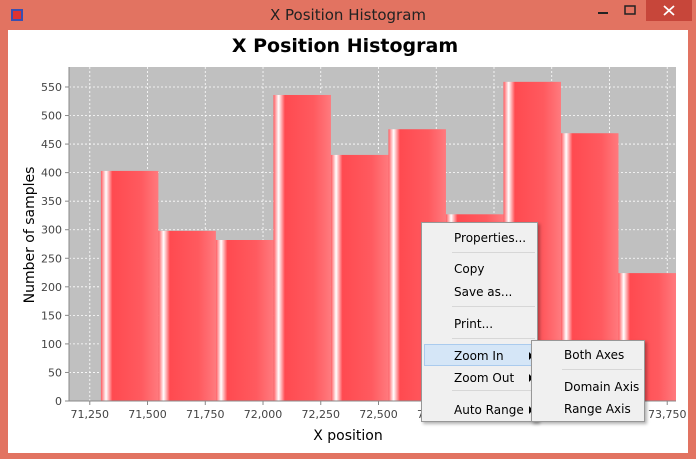  Describe the element at coordinates (469, 269) in the screenshot. I see `menu-item: Copy` at that location.